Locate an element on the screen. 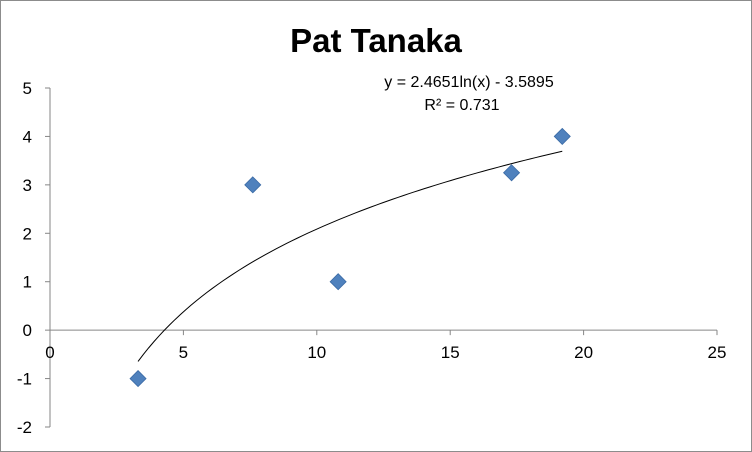 The width and height of the screenshot is (752, 452). y-axis-ticks: 5 4 3 2 1 0 -1 -2 is located at coordinates (33, 258).